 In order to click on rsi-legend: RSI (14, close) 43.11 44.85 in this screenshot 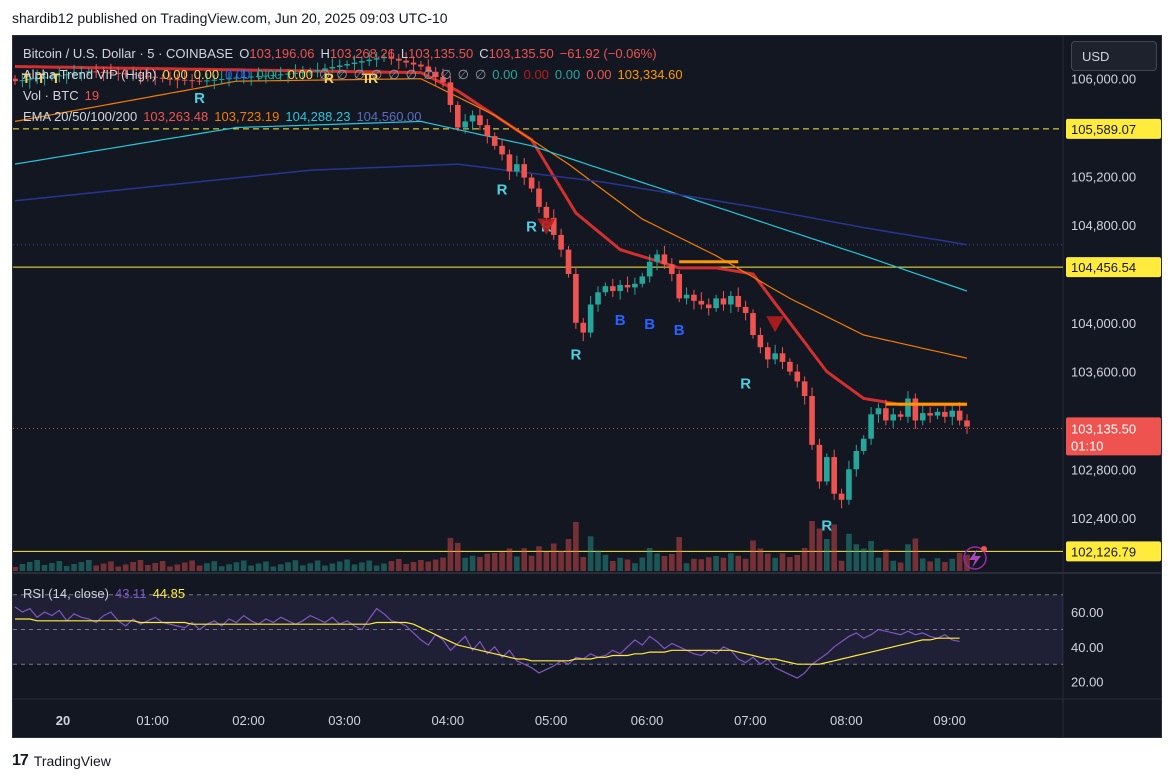, I will do `click(107, 593)`.